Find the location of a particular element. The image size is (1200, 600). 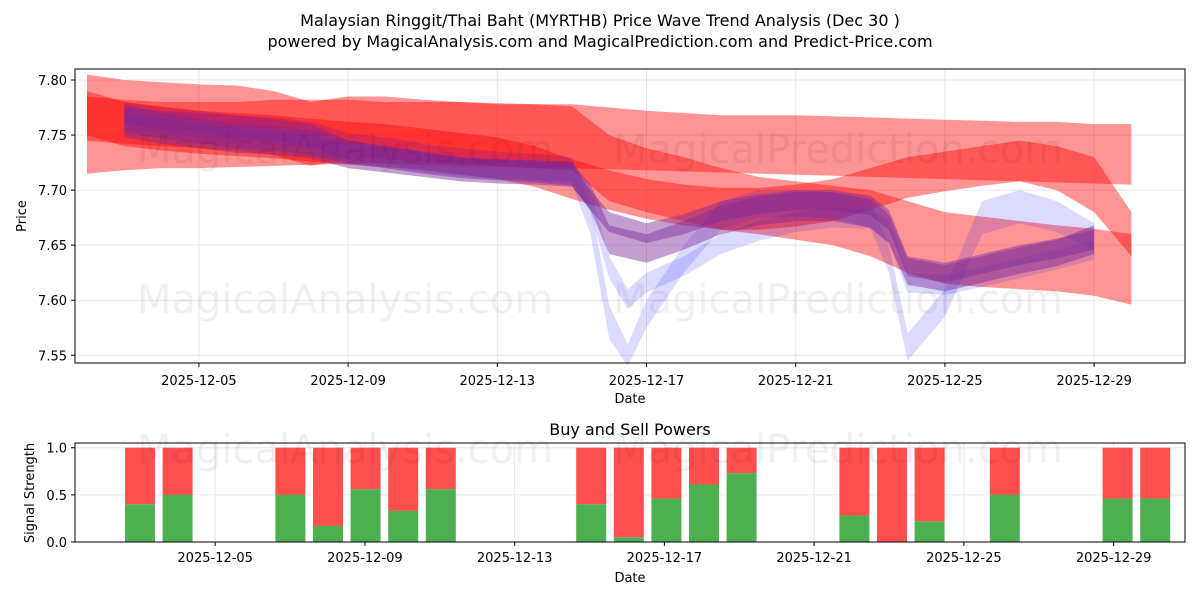

buy-sell-y-ticks: 0.0 0.5 1.0 is located at coordinates (60, 496).